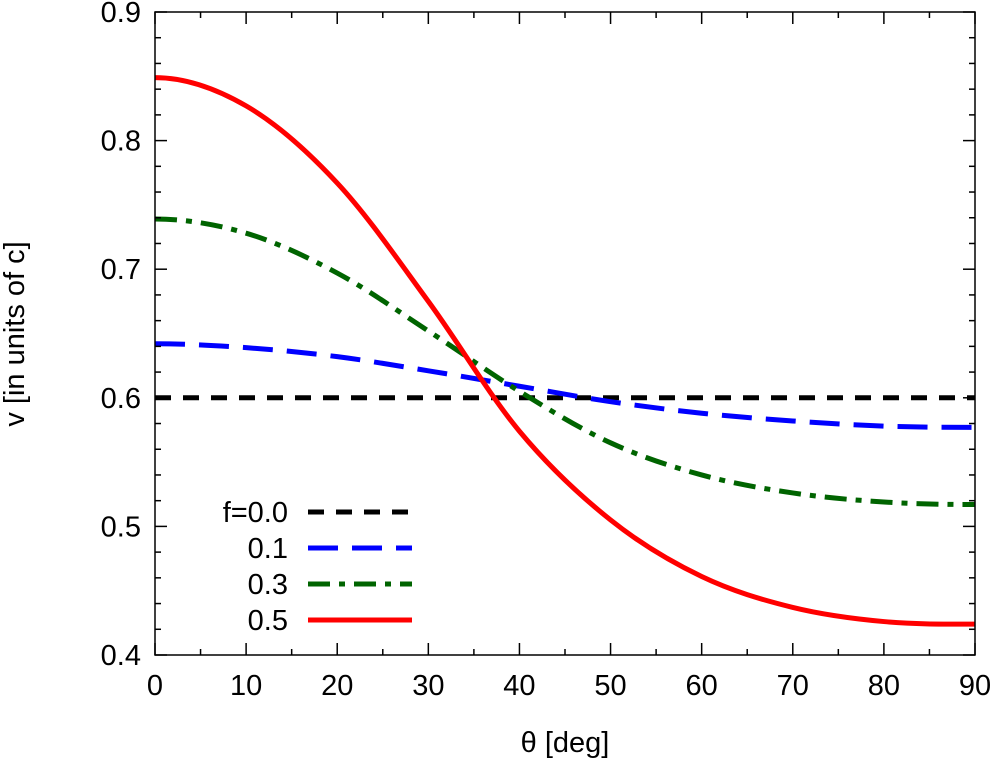 The image size is (1000, 767). I want to click on x-tick-label: 80, so click(884, 686).